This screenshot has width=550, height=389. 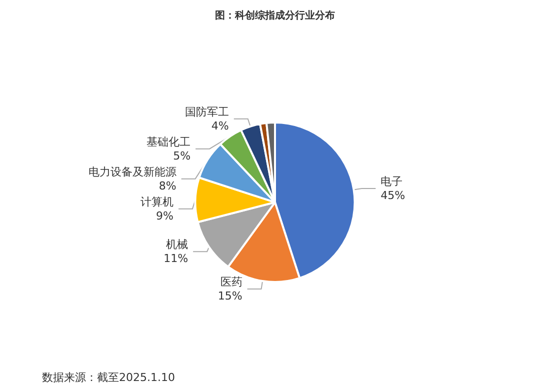 What do you see at coordinates (132, 171) in the screenshot?
I see `slice-label: 电力设备及新能源` at bounding box center [132, 171].